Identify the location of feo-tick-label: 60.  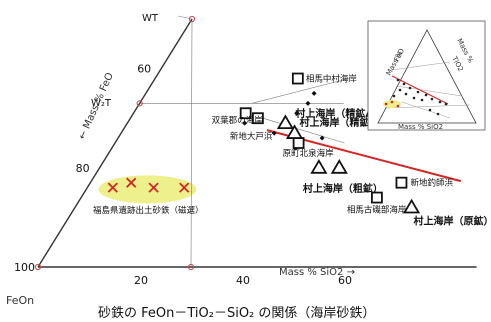
(144, 69).